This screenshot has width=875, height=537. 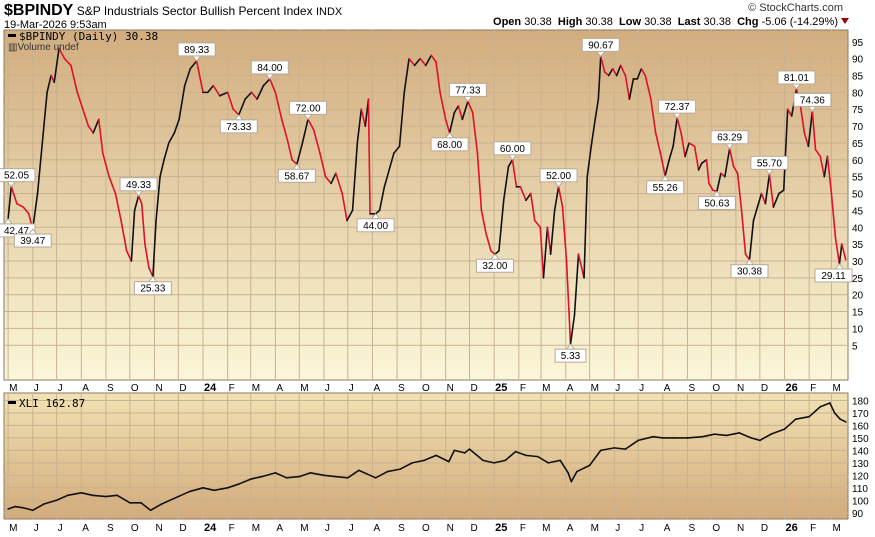 What do you see at coordinates (494, 263) in the screenshot?
I see `data-label: 32.00` at bounding box center [494, 263].